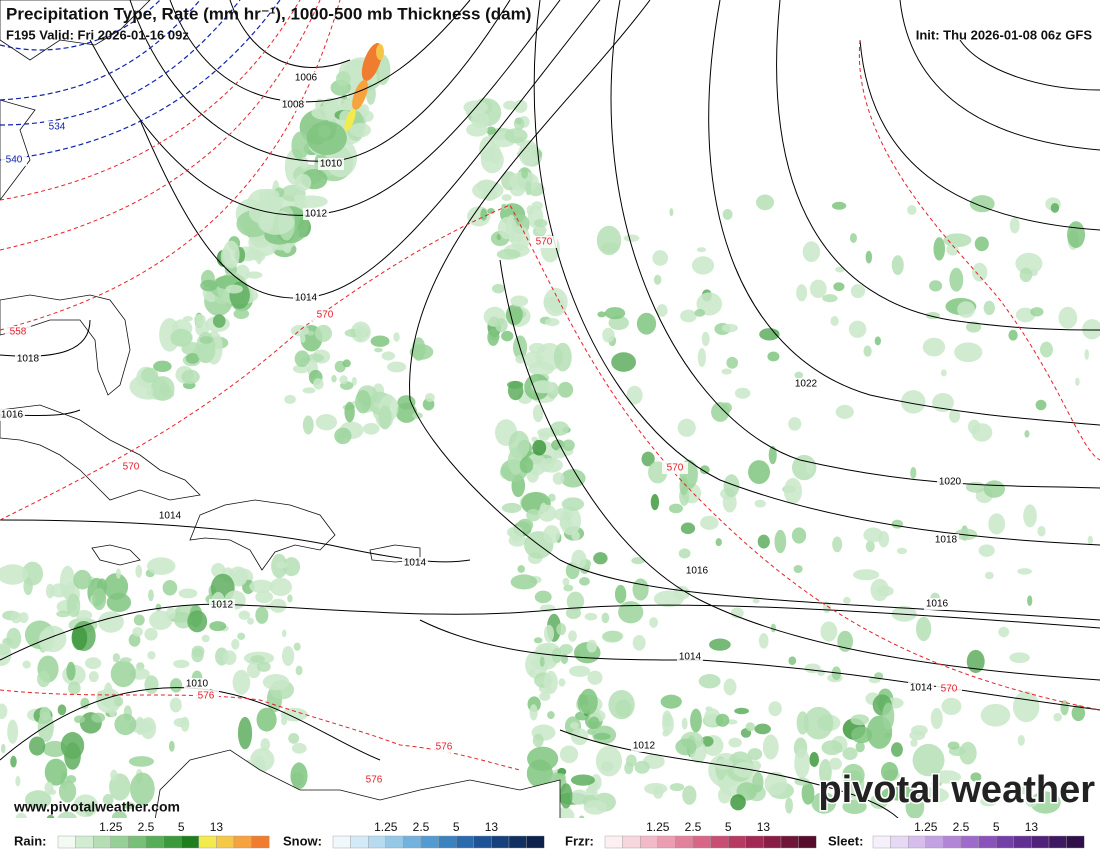 The width and height of the screenshot is (1100, 850). What do you see at coordinates (728, 827) in the screenshot?
I see `legend-tick: 5` at bounding box center [728, 827].